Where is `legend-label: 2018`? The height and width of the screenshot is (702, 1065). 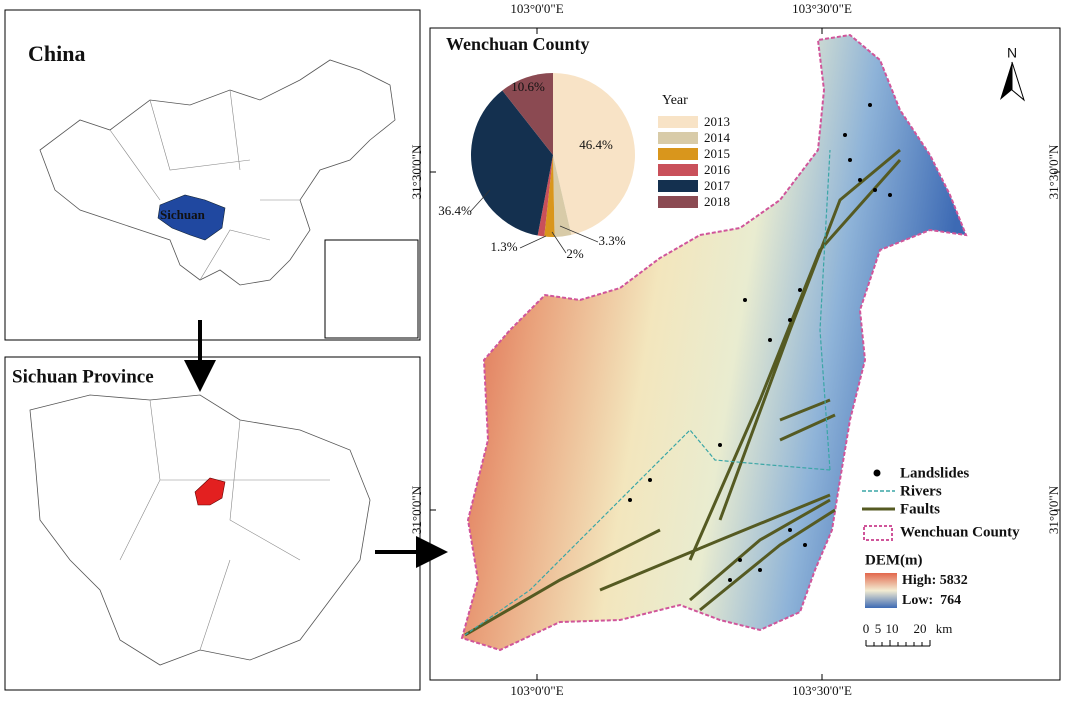 legend-label: 2018 is located at coordinates (717, 201).